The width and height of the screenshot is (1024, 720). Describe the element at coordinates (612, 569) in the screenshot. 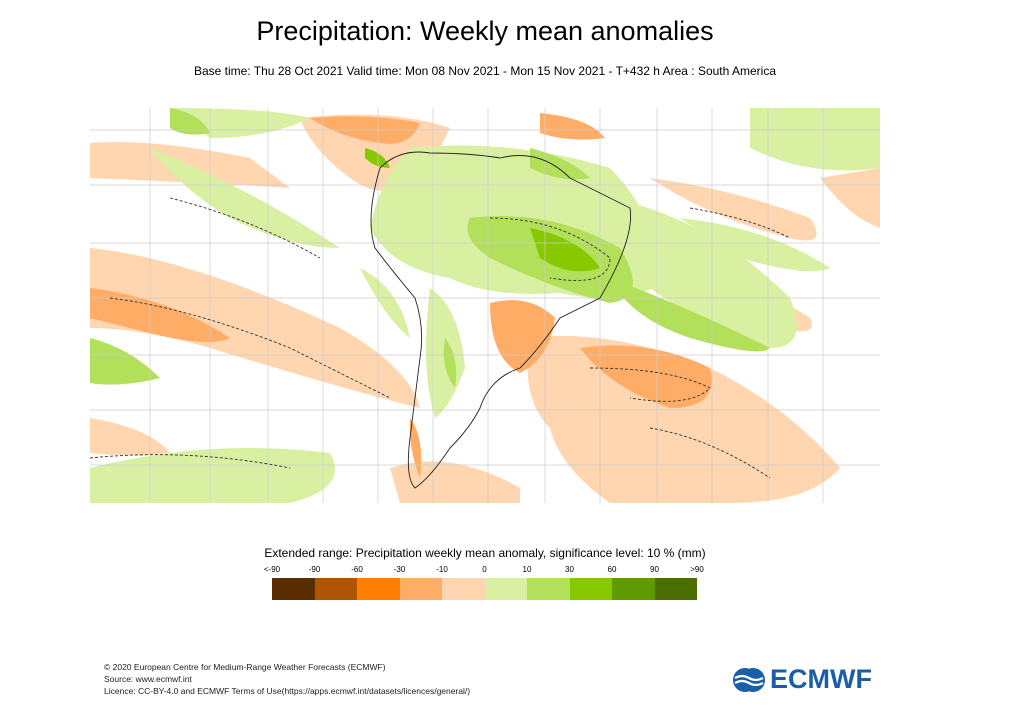

I see `legend-label: 60` at that location.